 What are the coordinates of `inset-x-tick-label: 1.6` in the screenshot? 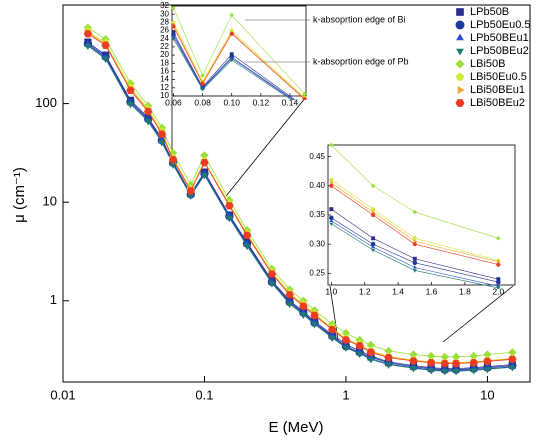 It's located at (432, 291).